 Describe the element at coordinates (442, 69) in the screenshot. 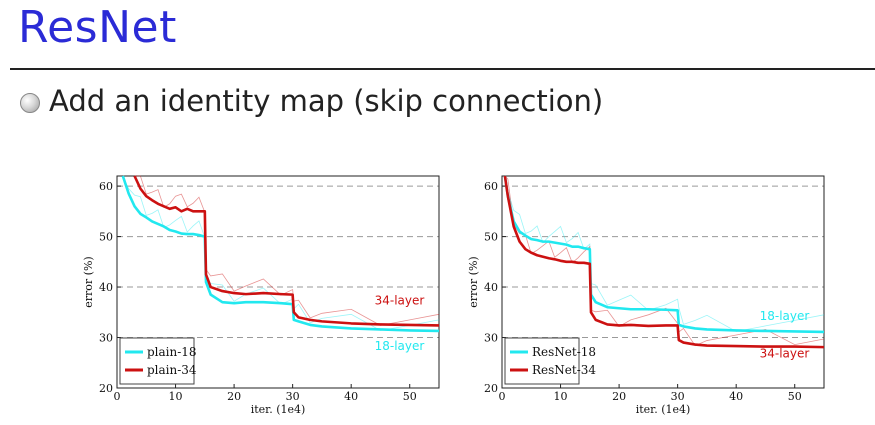

I see `title-divider` at that location.